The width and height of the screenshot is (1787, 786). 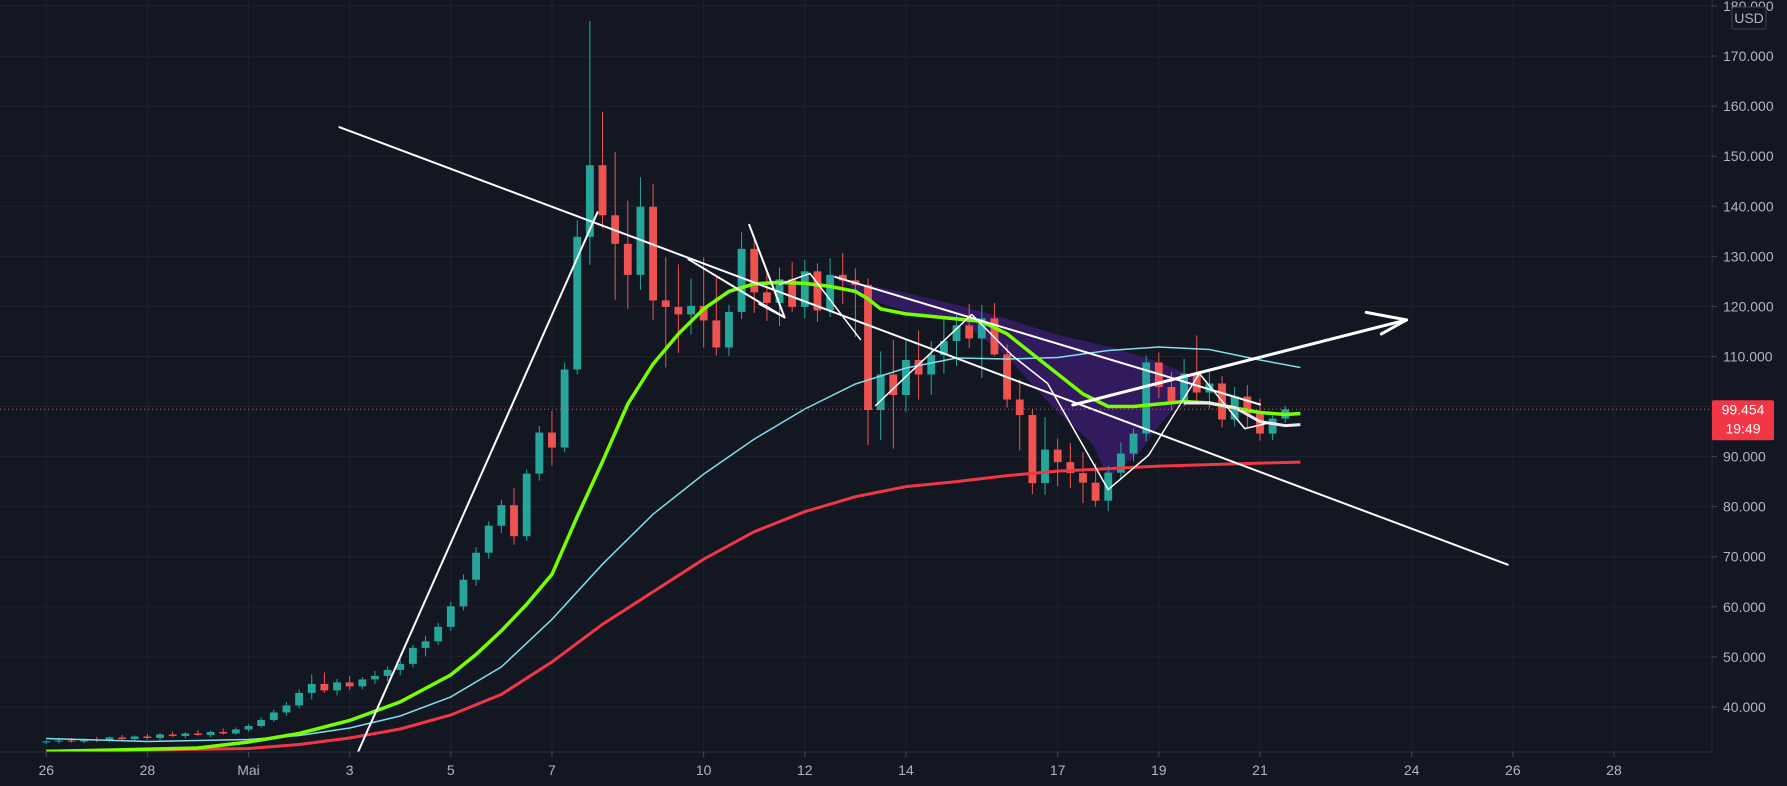 What do you see at coordinates (1744, 607) in the screenshot?
I see `price-tick-label: 60.000` at bounding box center [1744, 607].